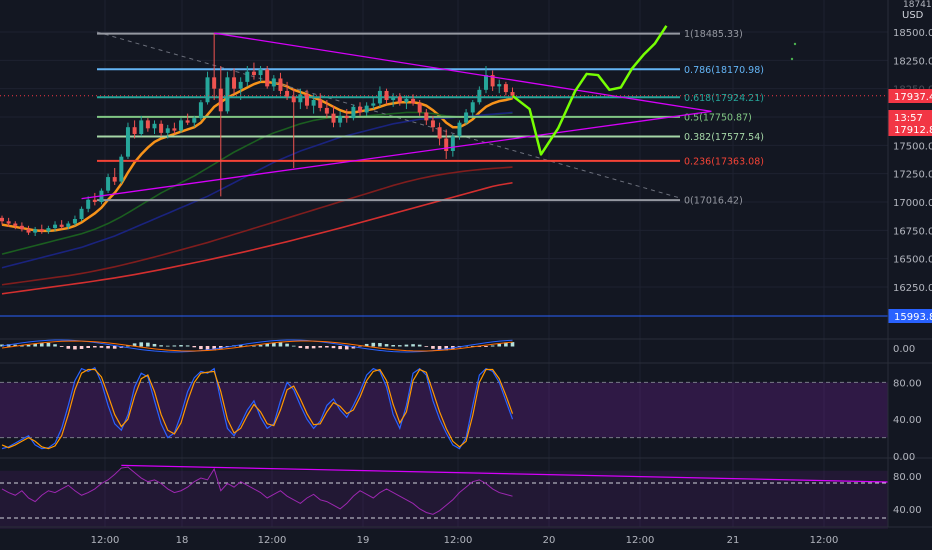  Describe the element at coordinates (363, 540) in the screenshot. I see `time-tick-label: 19` at that location.